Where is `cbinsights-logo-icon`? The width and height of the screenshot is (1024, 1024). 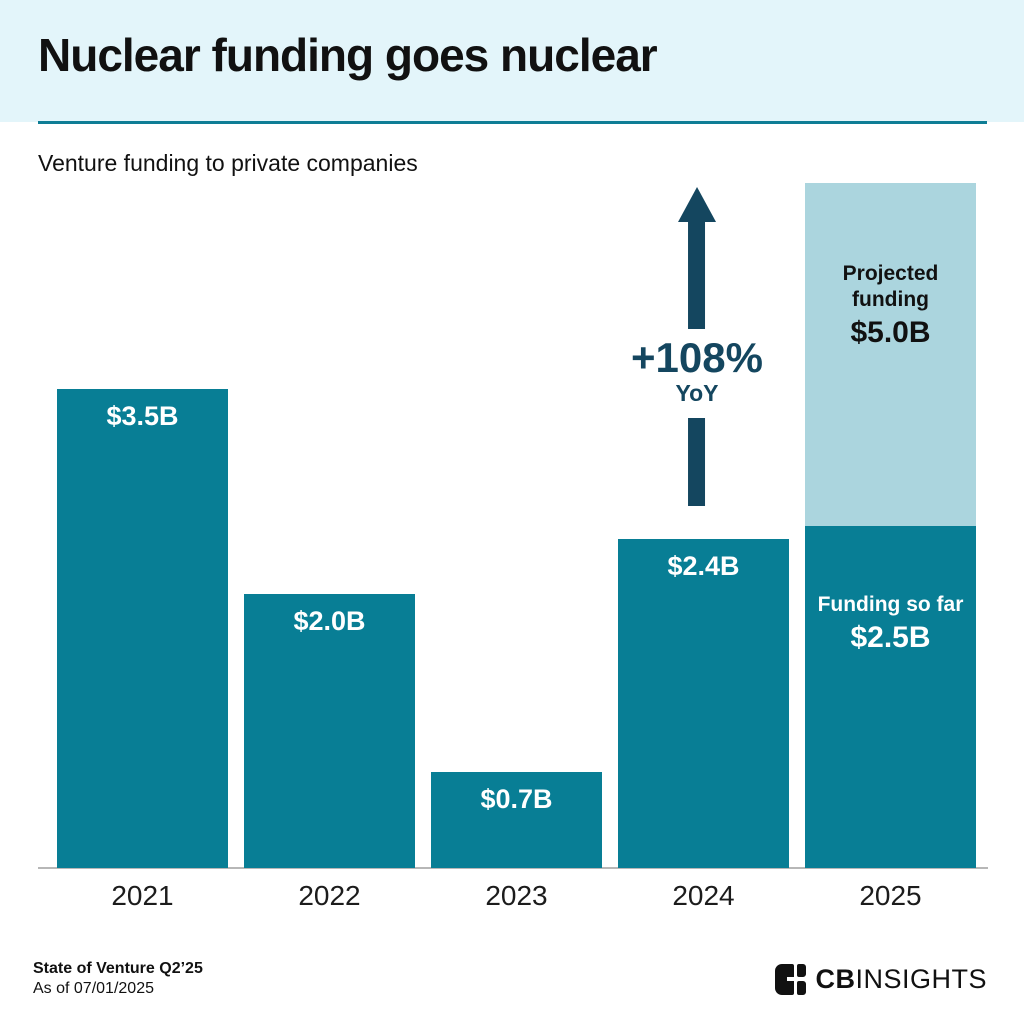 cbinsights-logo-icon is located at coordinates (791, 979).